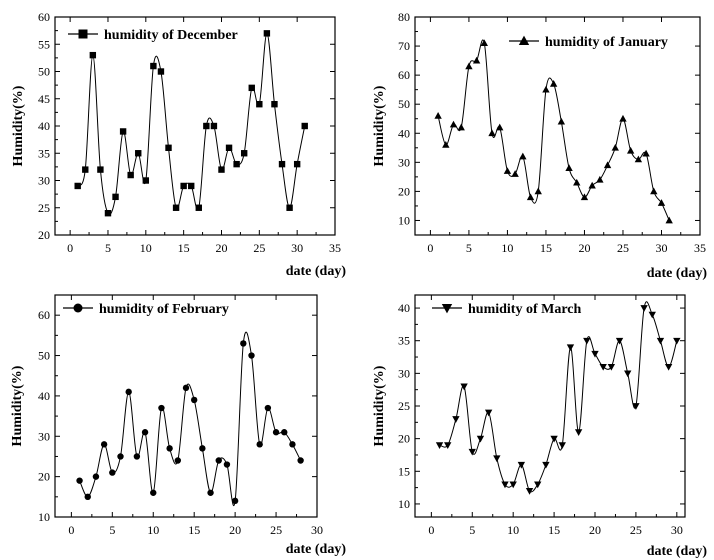 Image resolution: width=714 pixels, height=560 pixels. Describe the element at coordinates (447, 308) in the screenshot. I see `legend-marker` at that location.